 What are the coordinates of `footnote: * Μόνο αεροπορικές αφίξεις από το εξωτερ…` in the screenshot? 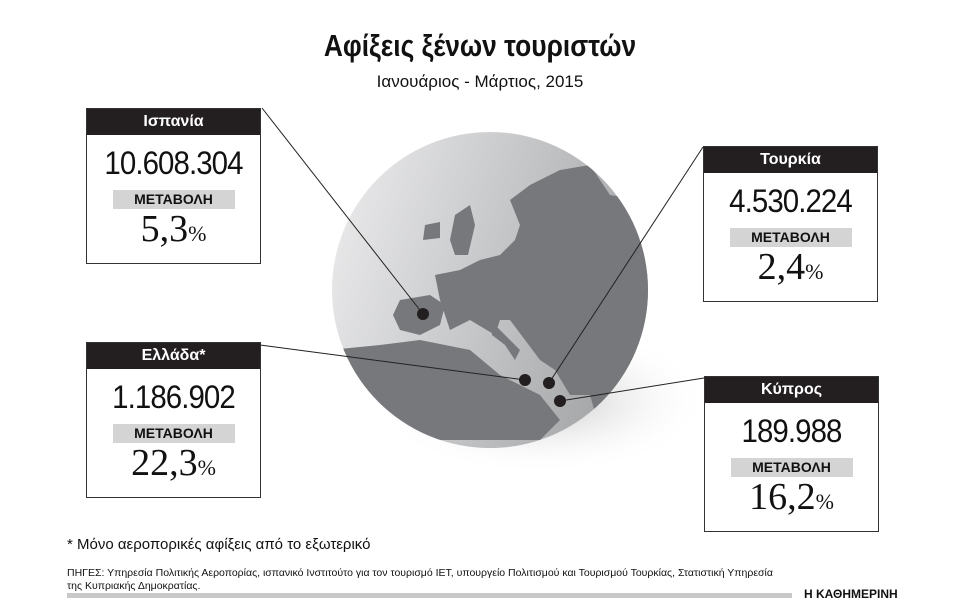 It's located at (219, 544).